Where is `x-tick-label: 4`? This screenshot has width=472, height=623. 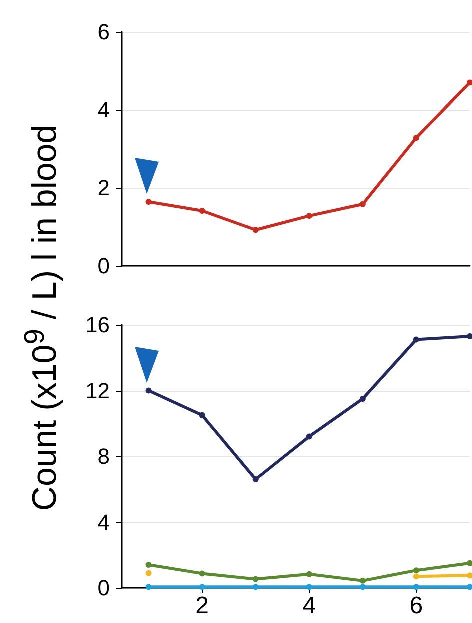
x-tick-label: 4 is located at coordinates (309, 606).